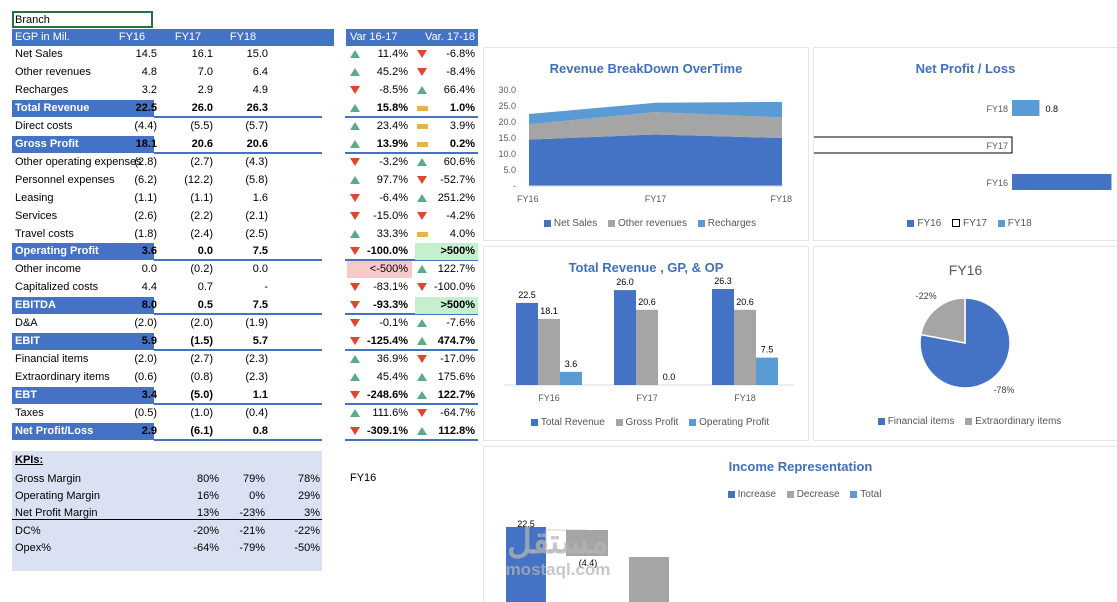 The width and height of the screenshot is (1117, 602). Describe the element at coordinates (462, 233) in the screenshot. I see `var-17-18: 4.0%` at that location.